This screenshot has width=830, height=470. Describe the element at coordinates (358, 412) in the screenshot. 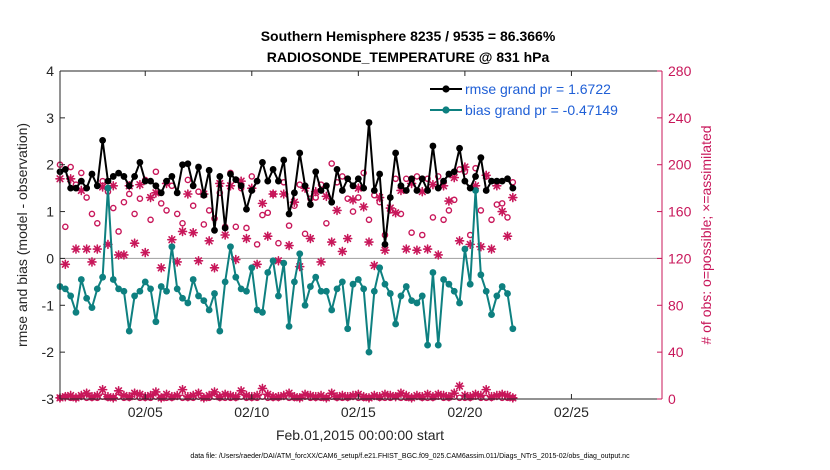

I see `x-tick-label: 02/15` at that location.